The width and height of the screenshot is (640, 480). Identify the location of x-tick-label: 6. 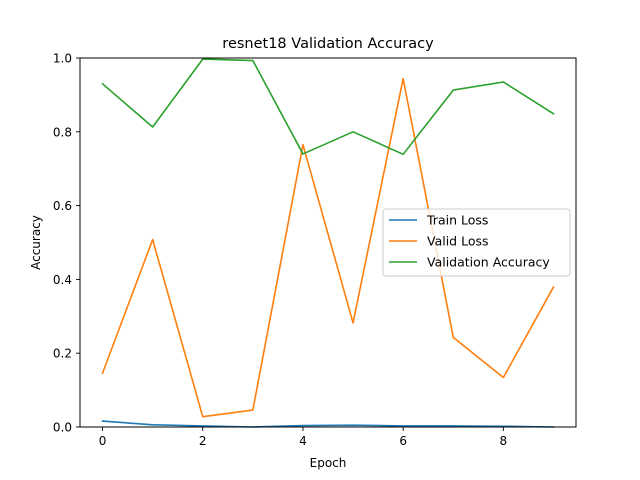
(403, 441).